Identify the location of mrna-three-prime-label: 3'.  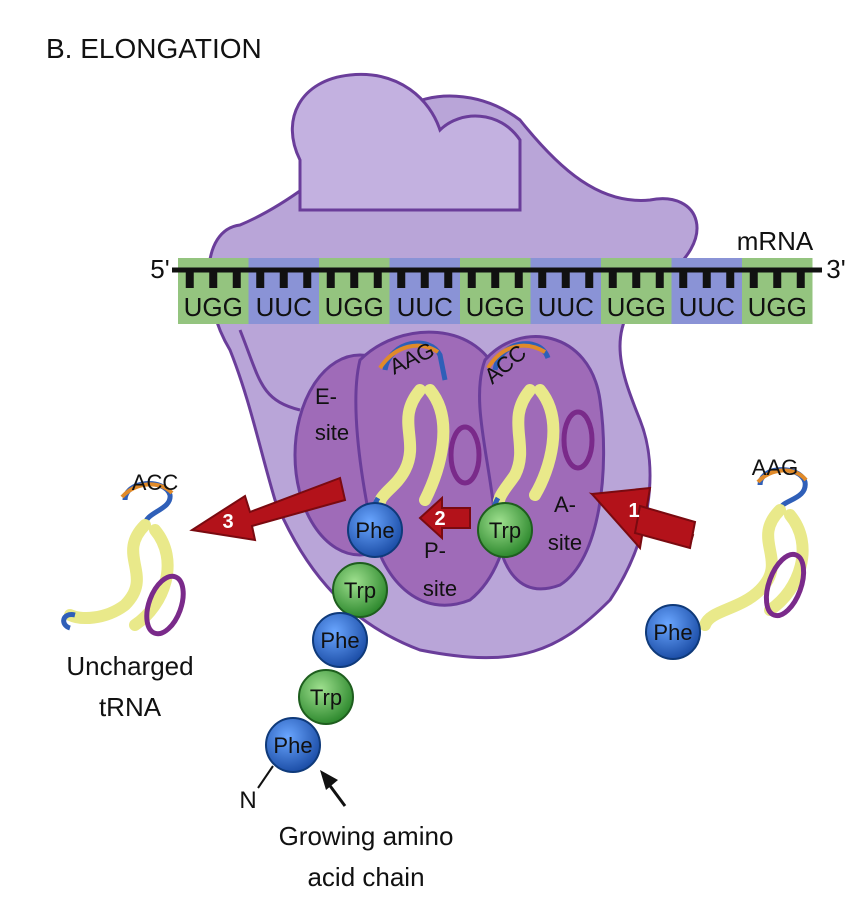
(835, 269).